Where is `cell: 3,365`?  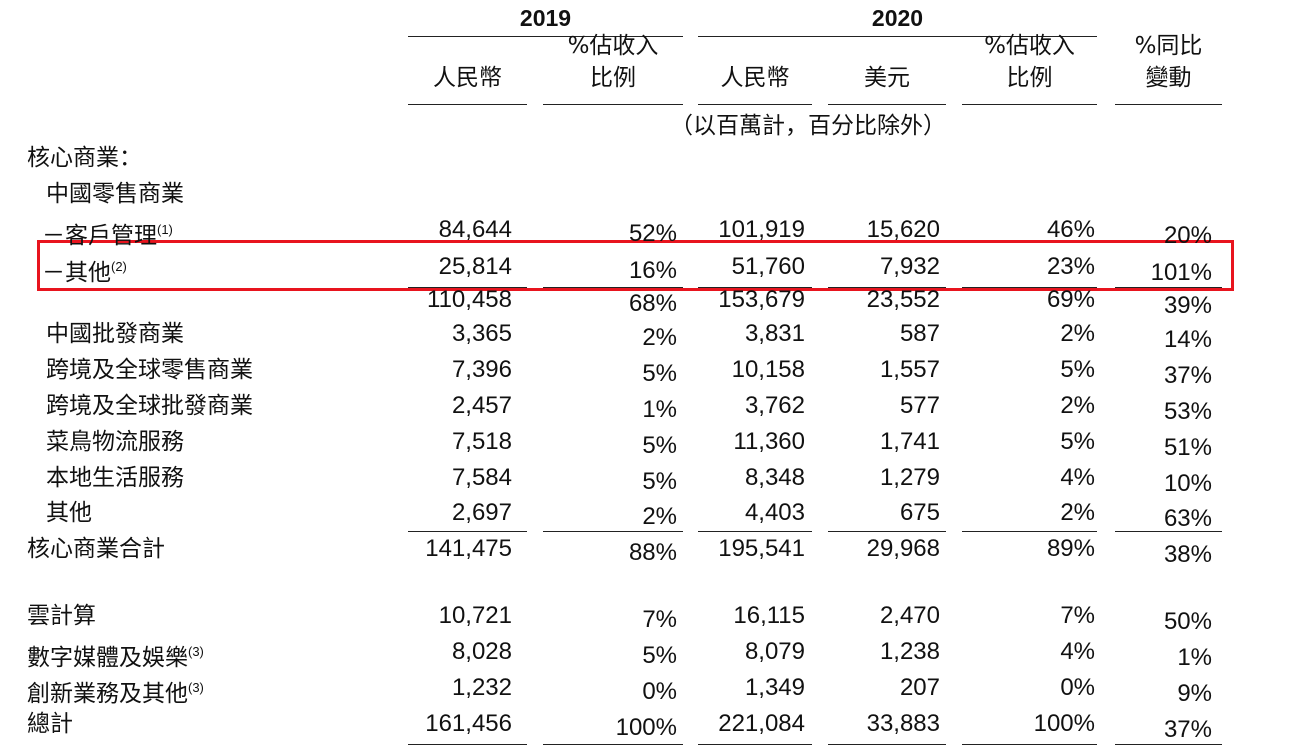
cell: 3,365 is located at coordinates (481, 333).